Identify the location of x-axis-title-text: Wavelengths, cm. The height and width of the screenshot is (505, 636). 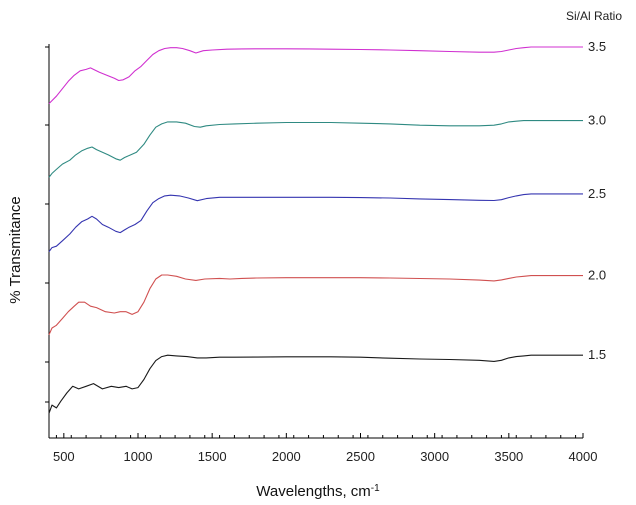
(313, 491).